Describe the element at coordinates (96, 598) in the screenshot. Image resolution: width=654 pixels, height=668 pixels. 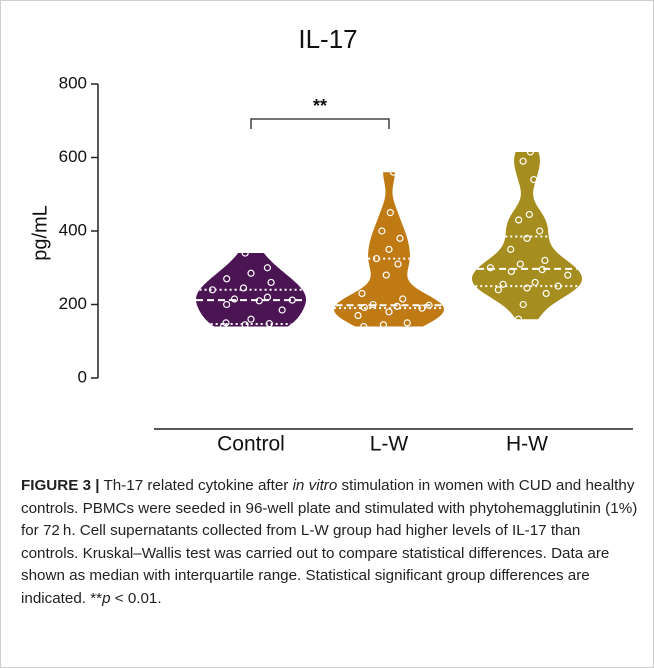
I see `caption-text: **` at that location.